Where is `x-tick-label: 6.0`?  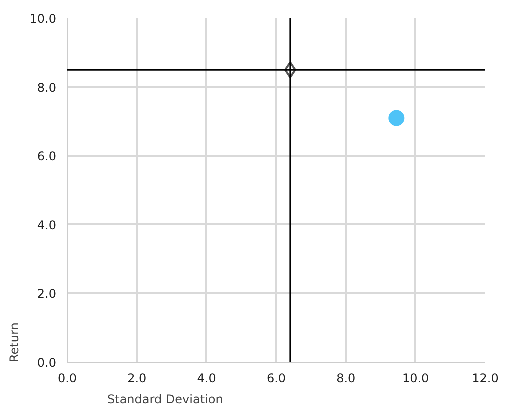 x-tick-label: 6.0 is located at coordinates (276, 379).